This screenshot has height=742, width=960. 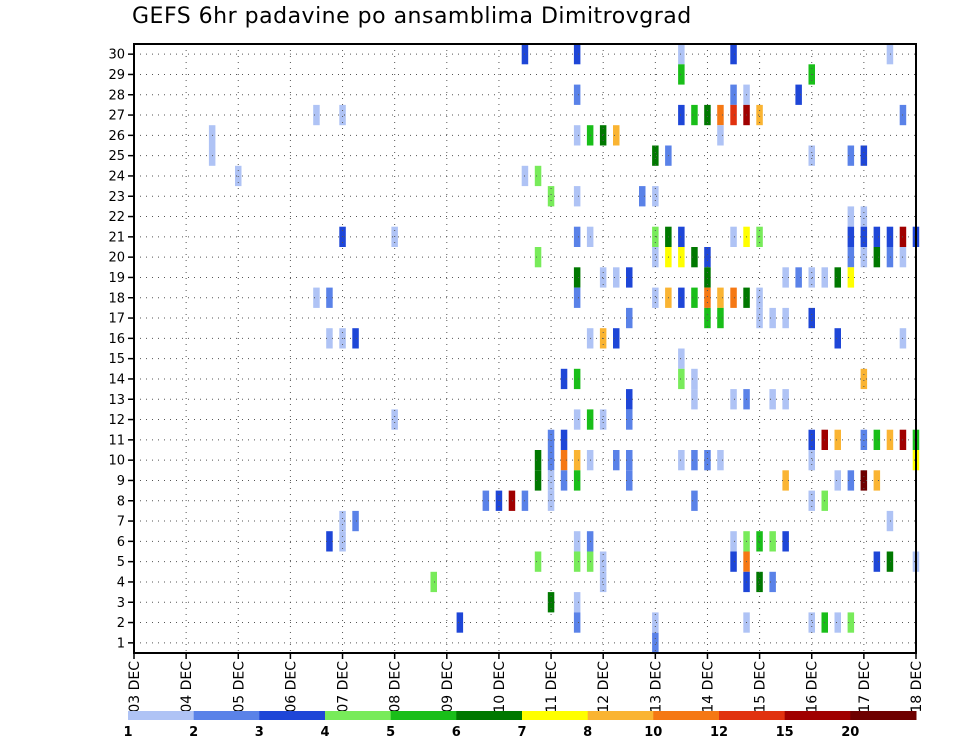 I want to click on x-tick-label: 07 DEC, so click(x=344, y=687).